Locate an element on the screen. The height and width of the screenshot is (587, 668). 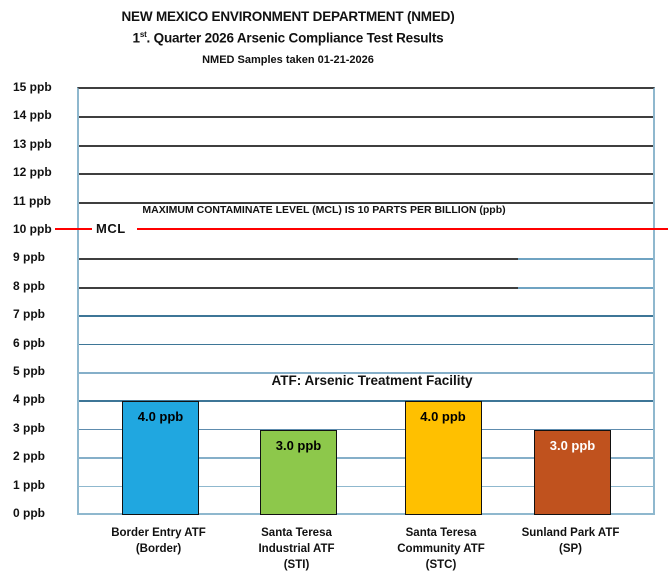
y-tick-0ppb: 0 ppb is located at coordinates (29, 513).